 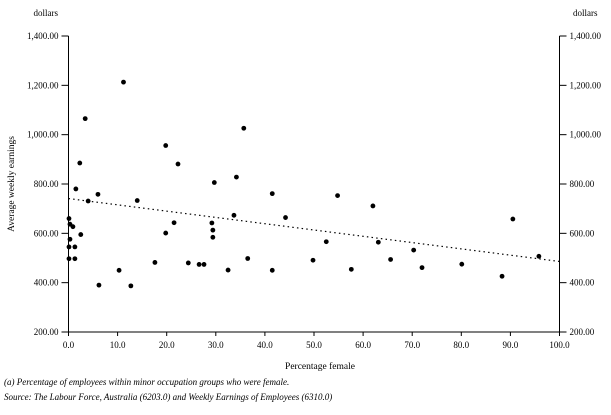 What do you see at coordinates (43, 36) in the screenshot?
I see `y-tick-label-left: 1,400.00` at bounding box center [43, 36].